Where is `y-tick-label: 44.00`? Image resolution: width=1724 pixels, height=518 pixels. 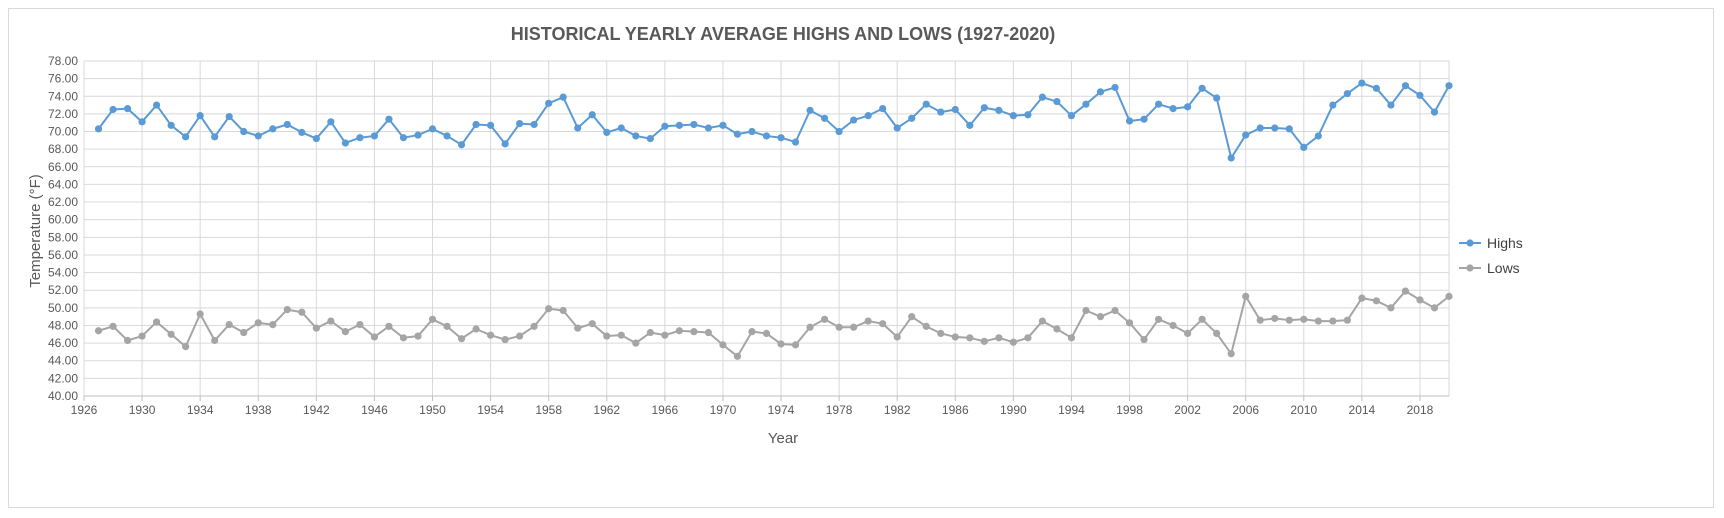 y-tick-label: 44.00 is located at coordinates (63, 361).